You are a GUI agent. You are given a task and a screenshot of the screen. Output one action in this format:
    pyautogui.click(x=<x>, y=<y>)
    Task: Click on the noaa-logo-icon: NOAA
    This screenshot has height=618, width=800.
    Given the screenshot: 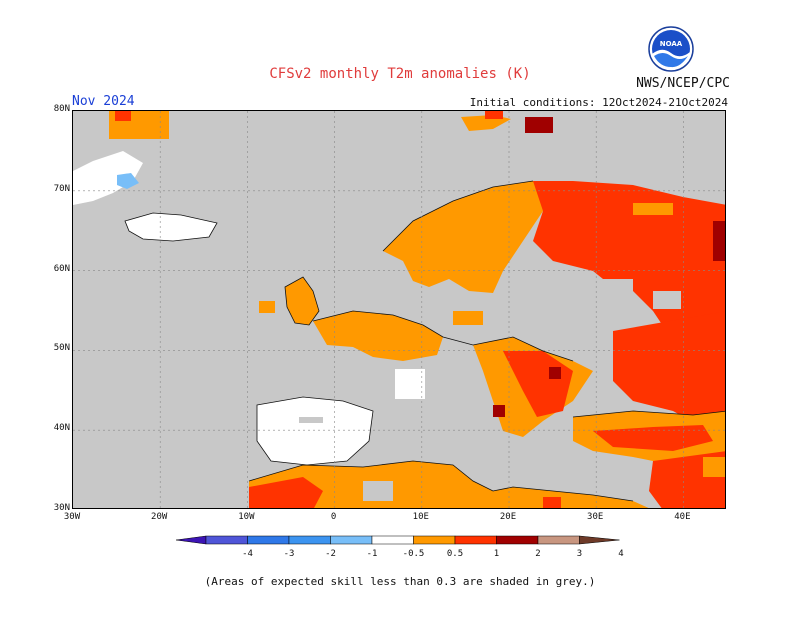 What is the action you would take?
    pyautogui.click(x=671, y=49)
    